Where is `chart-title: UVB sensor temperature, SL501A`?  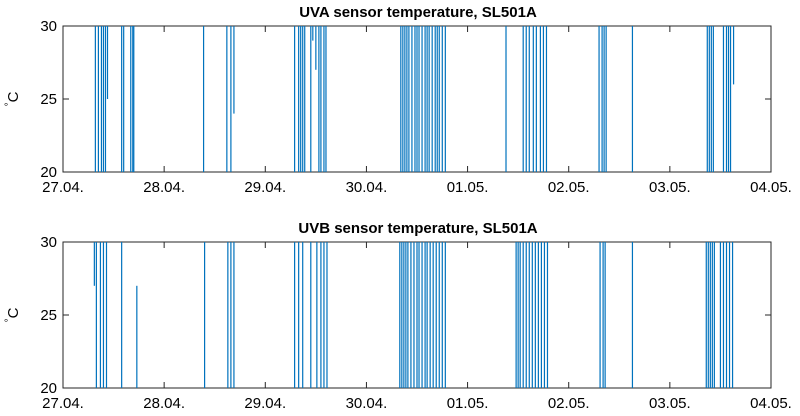 chart-title: UVB sensor temperature, SL501A is located at coordinates (417, 228).